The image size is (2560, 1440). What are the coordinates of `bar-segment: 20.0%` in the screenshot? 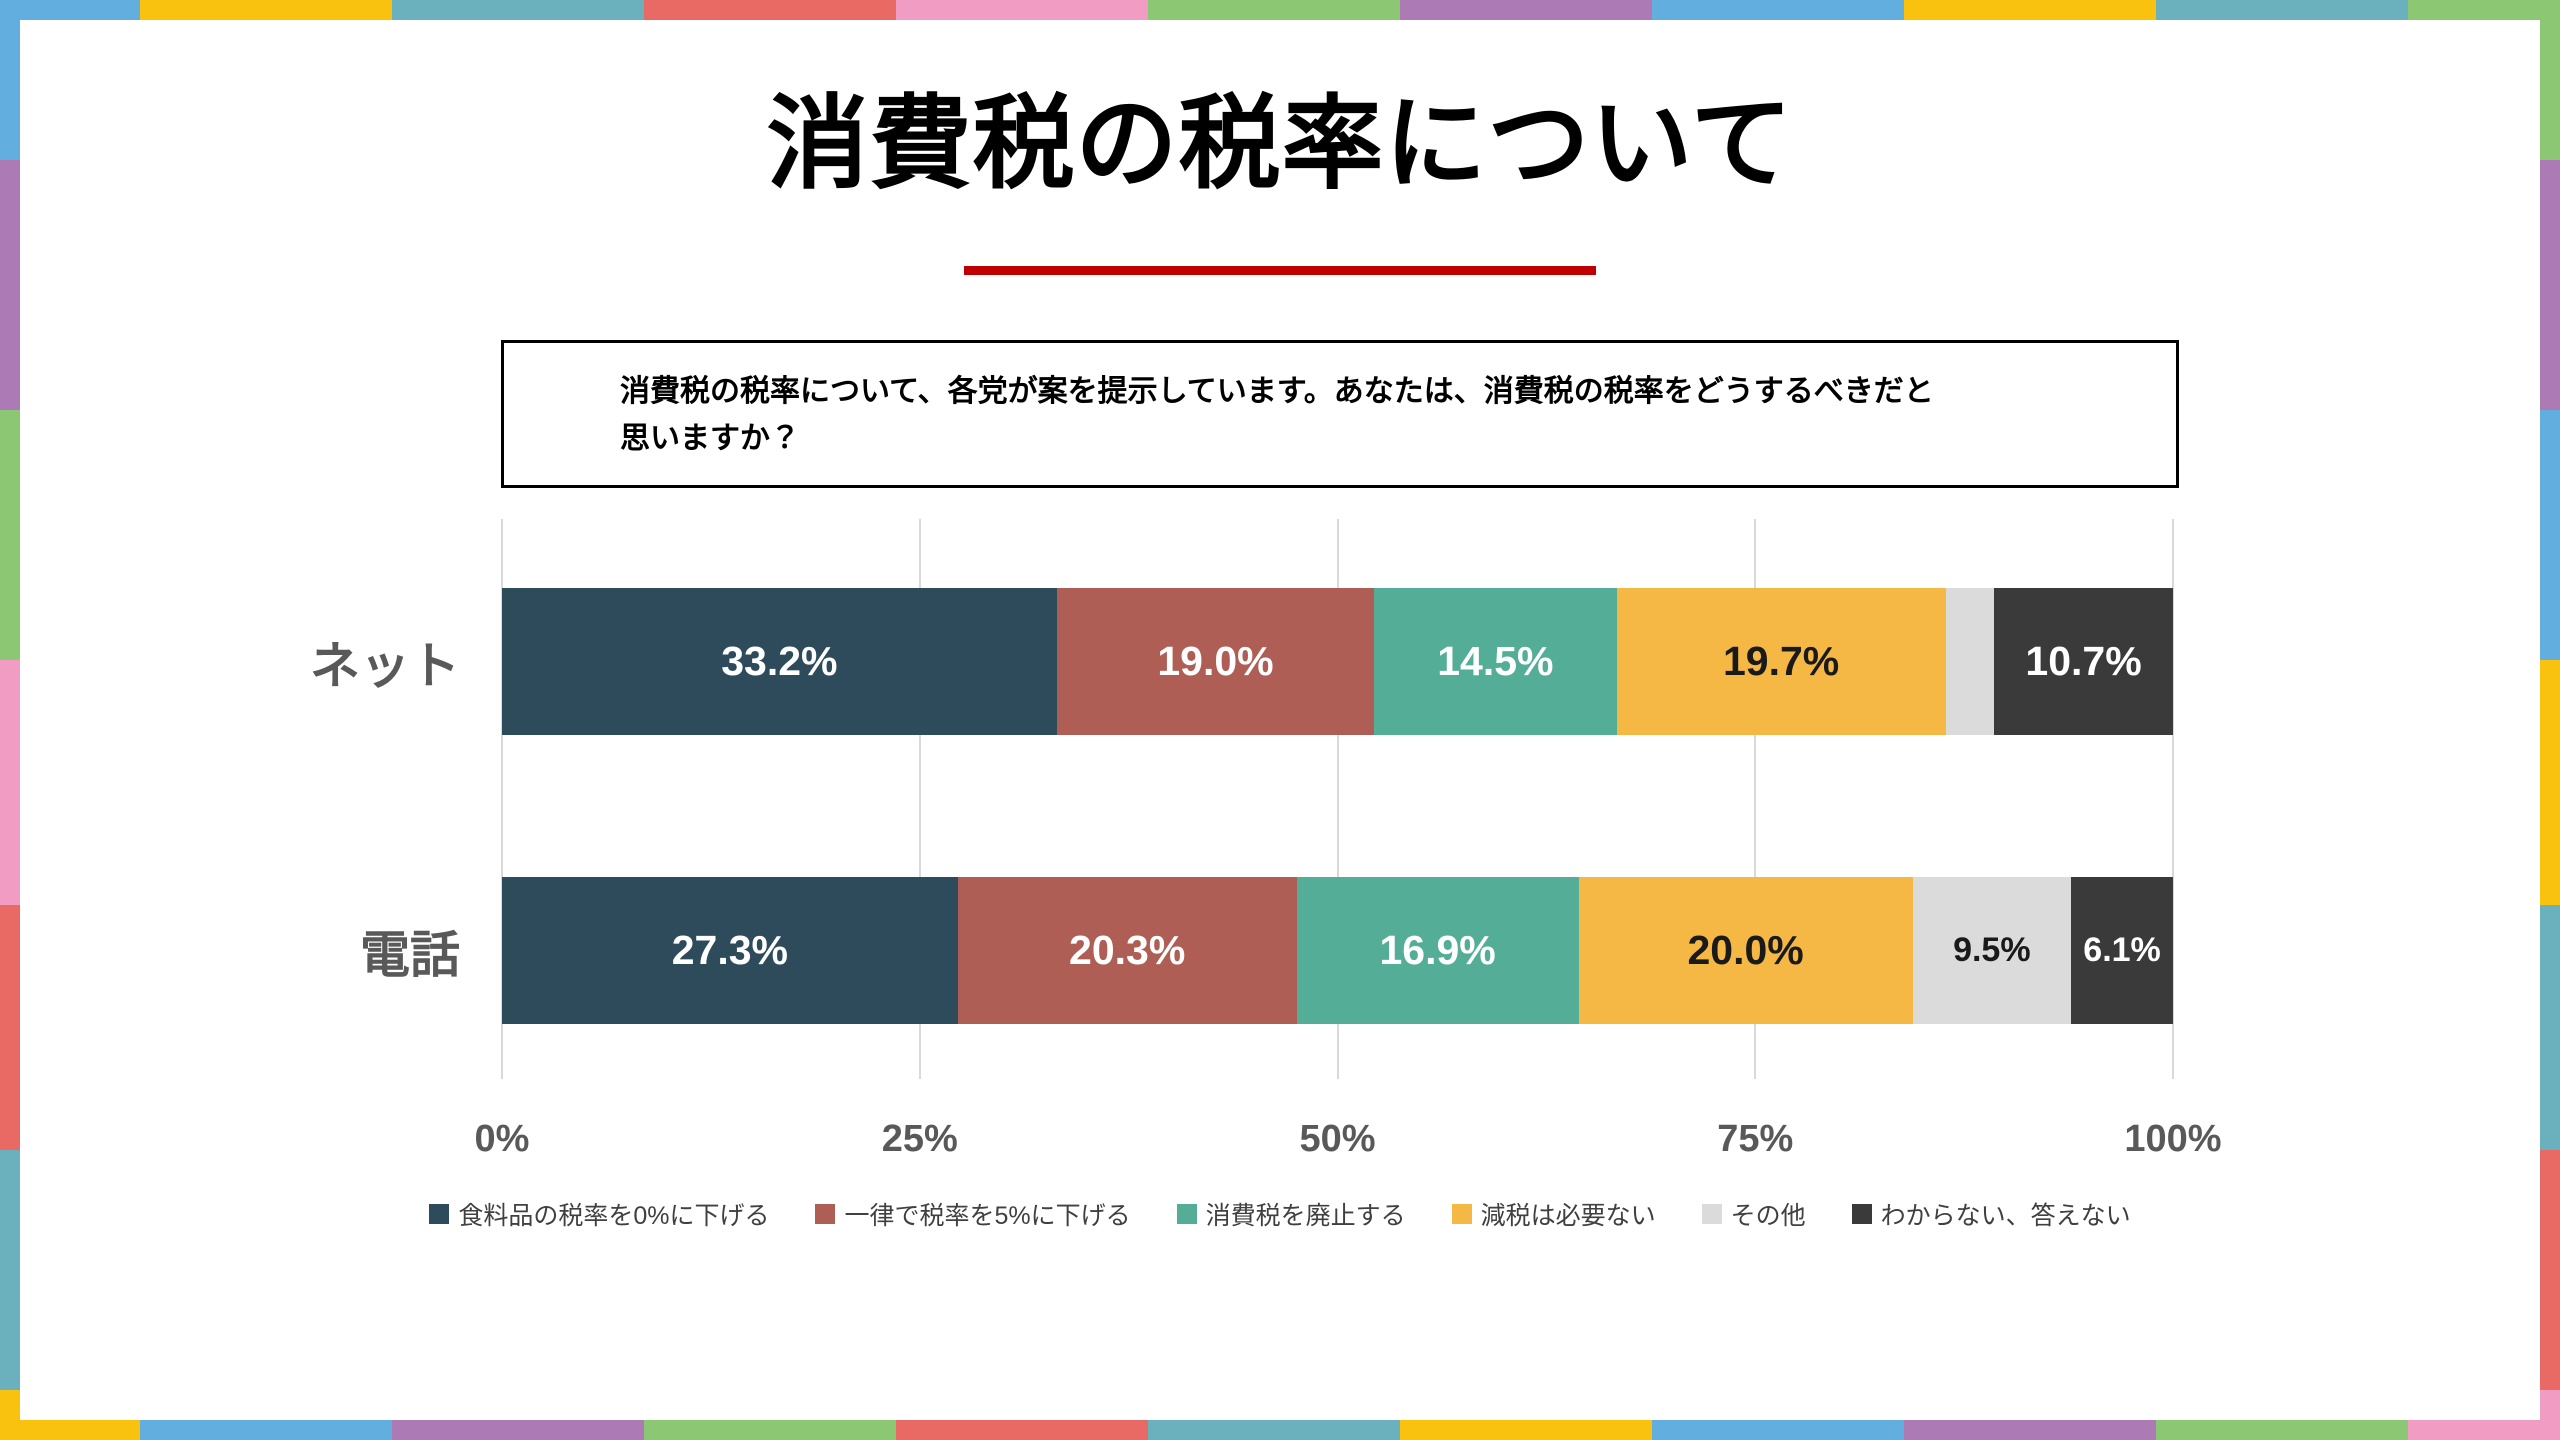 It's located at (1745, 950).